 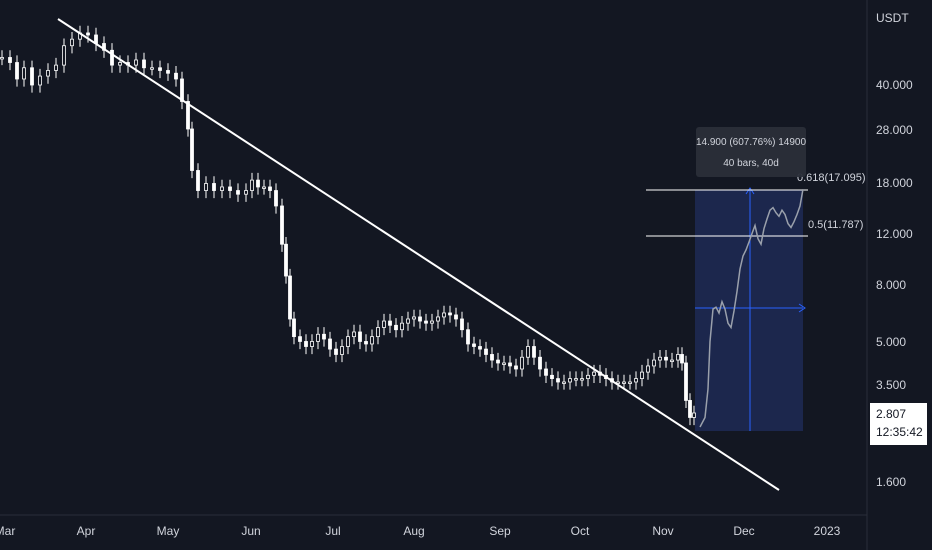 I want to click on last-price-value: 2.807, so click(x=891, y=414).